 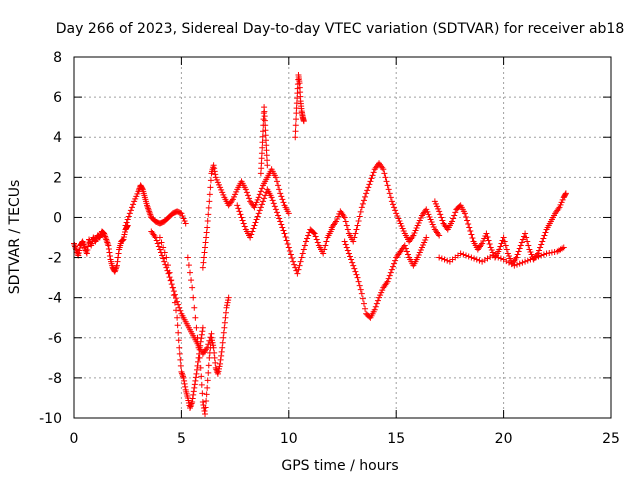 I want to click on y-tick-label: -8, so click(x=55, y=379).